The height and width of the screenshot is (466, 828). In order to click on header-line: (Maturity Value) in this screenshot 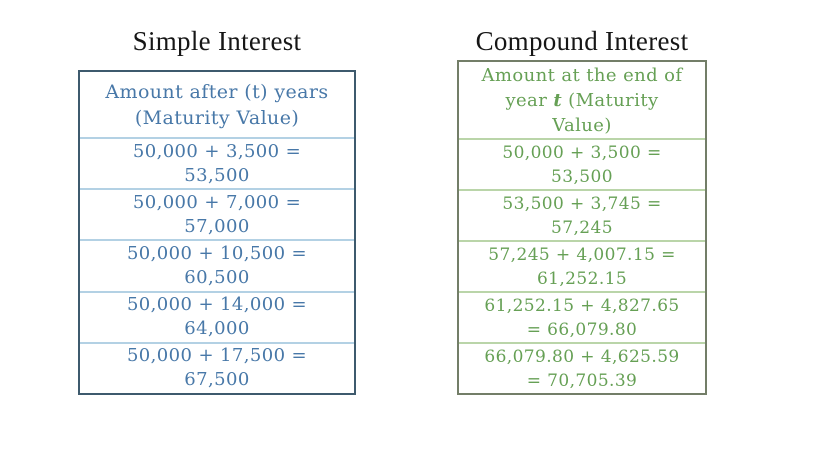, I will do `click(217, 117)`.